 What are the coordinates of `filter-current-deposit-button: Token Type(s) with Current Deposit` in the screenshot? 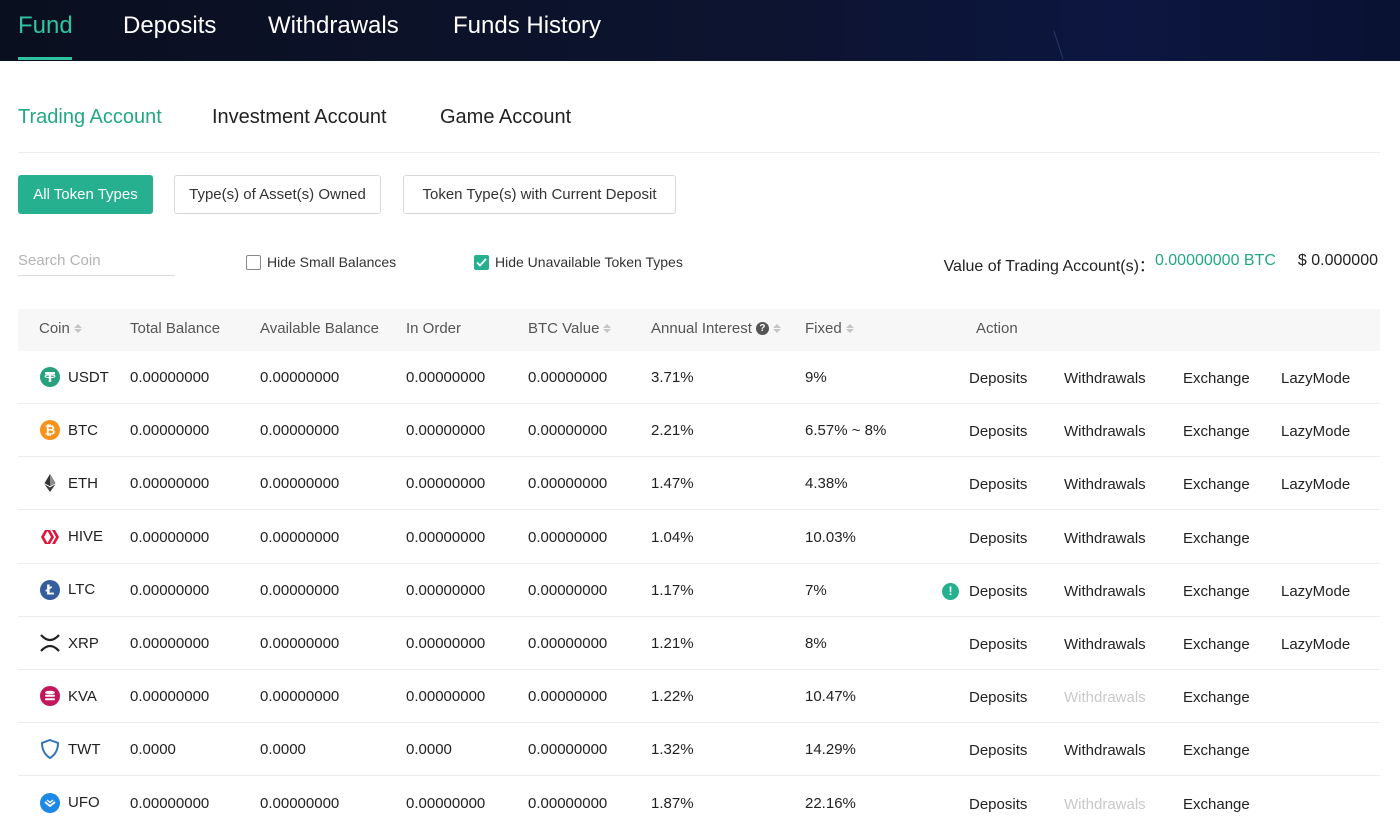 It's located at (539, 194).